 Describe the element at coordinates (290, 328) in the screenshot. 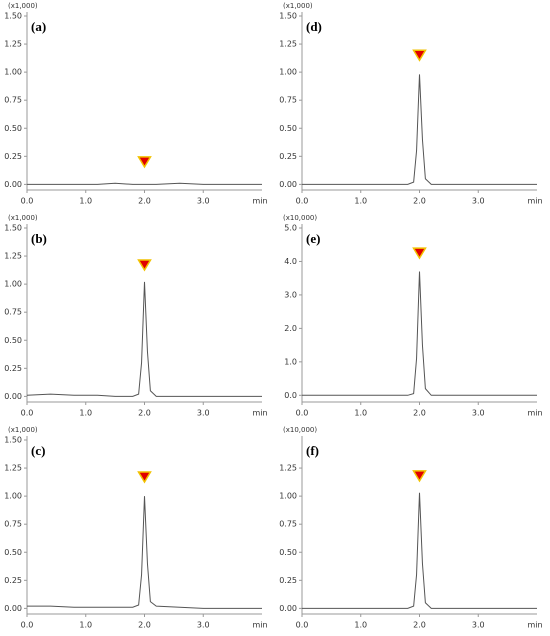

I see `y-tick-label: 2.0` at that location.